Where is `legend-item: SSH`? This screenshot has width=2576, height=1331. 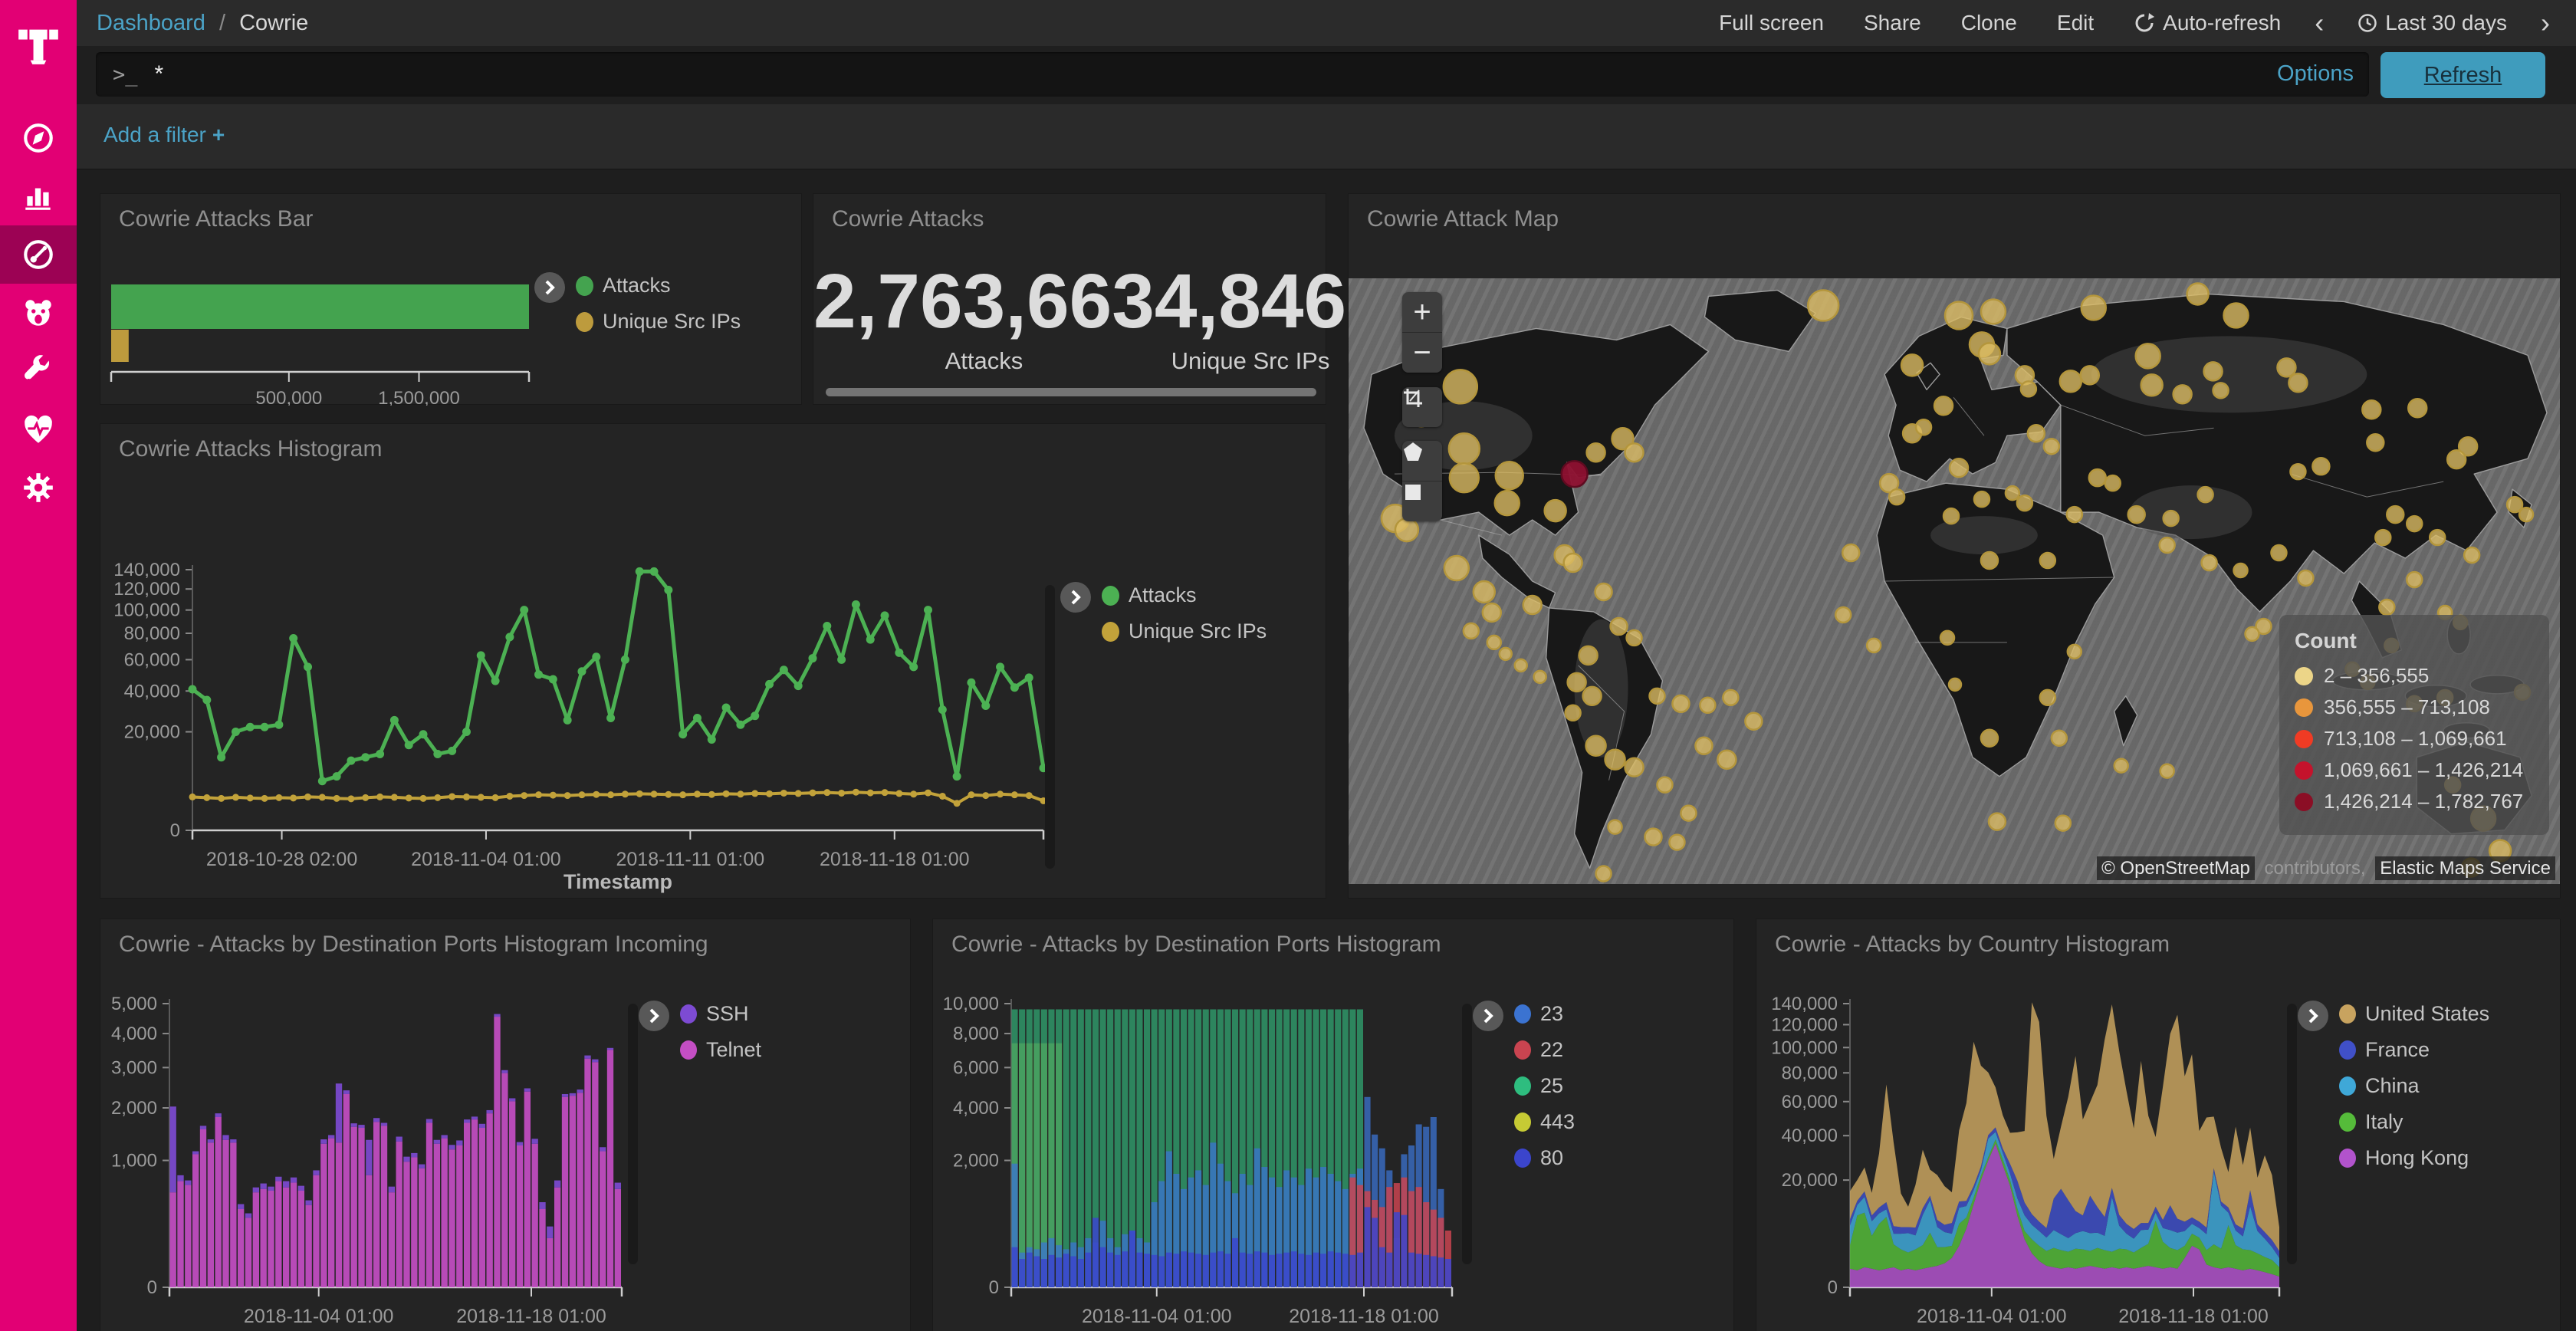
legend-item: SSH is located at coordinates (721, 1014).